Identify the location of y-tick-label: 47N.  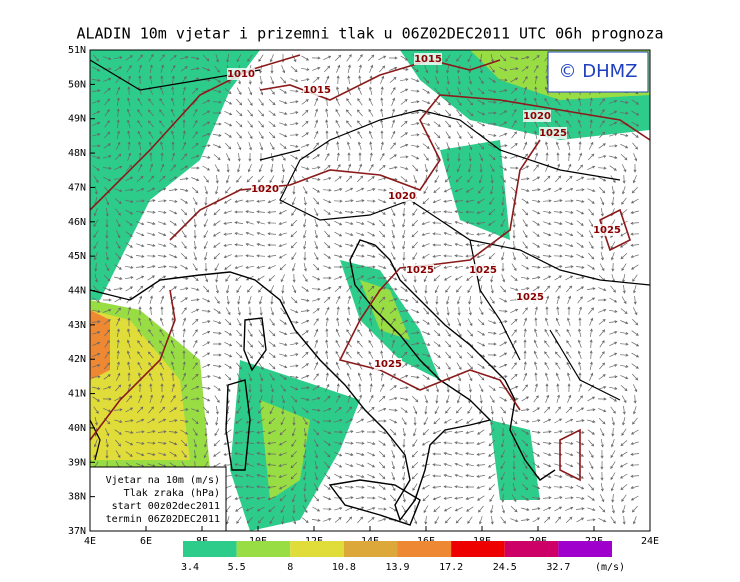
(77, 187).